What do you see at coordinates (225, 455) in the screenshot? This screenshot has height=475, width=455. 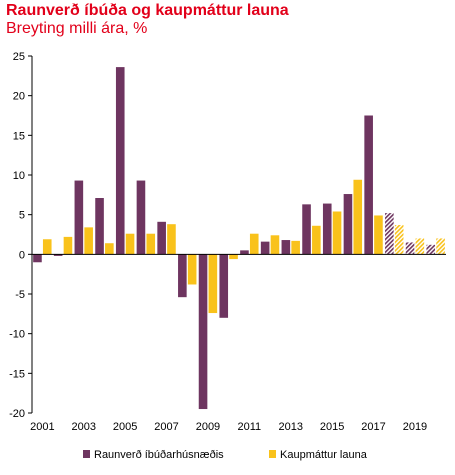 I see `legend: Raunverð íbúðarhúsnæðis Kaupmáttur launa` at bounding box center [225, 455].